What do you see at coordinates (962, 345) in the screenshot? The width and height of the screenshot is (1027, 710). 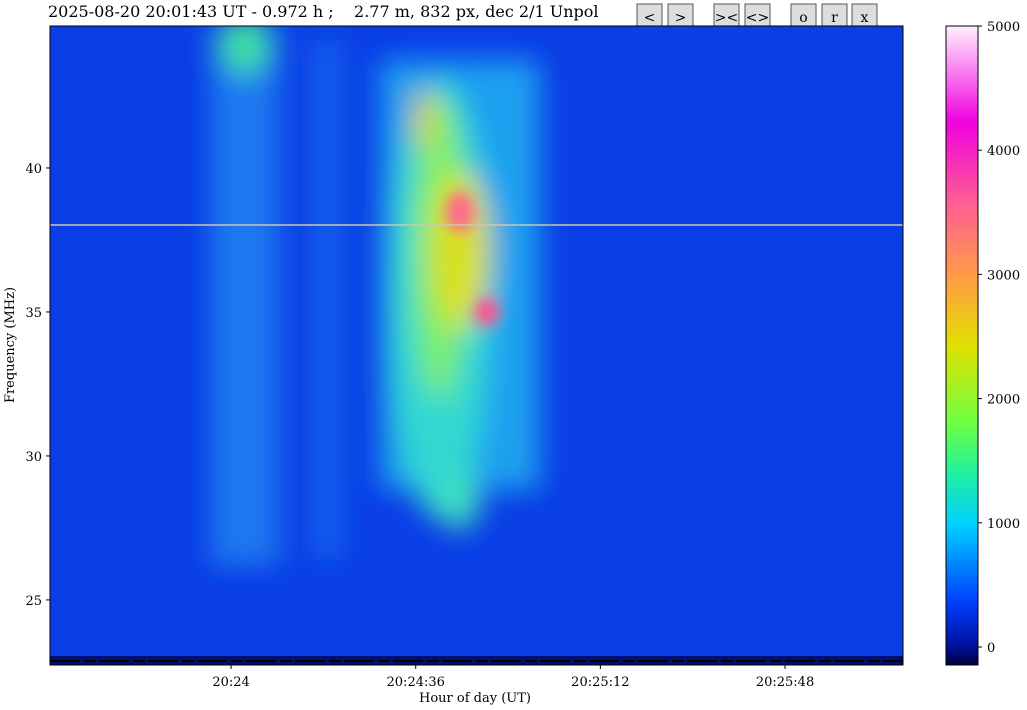 I see `colorbar` at bounding box center [962, 345].